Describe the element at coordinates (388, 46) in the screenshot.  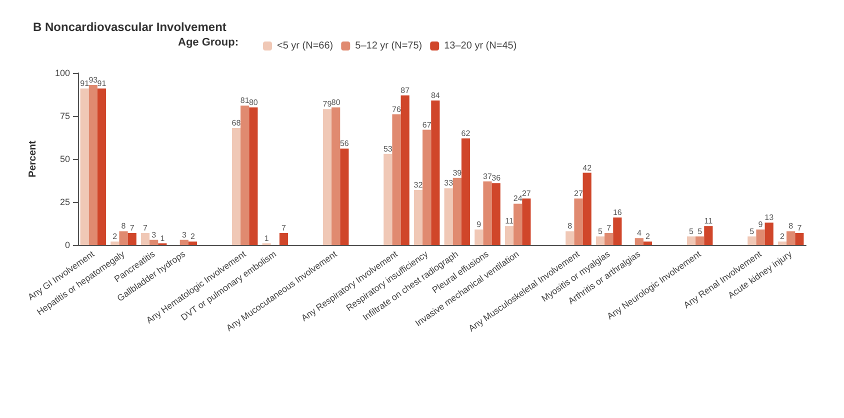
I see `legend-label: 5–12 yr (N=75)` at that location.